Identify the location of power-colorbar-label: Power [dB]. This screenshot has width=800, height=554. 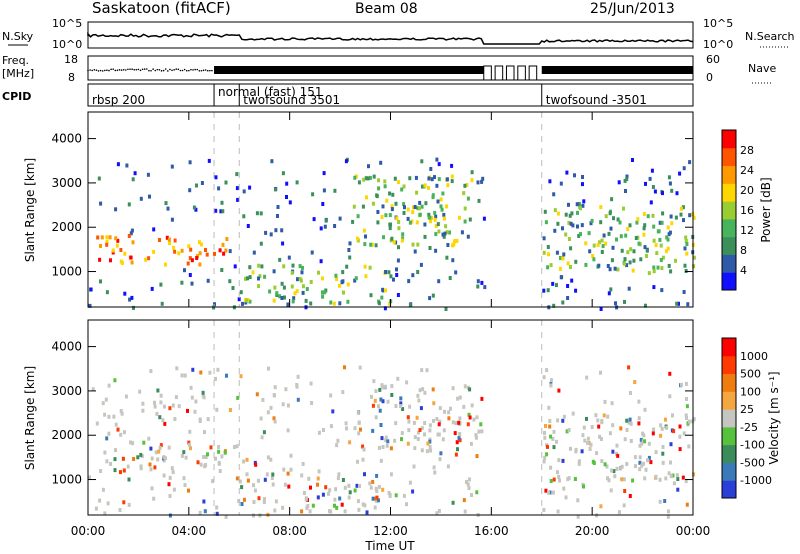
(766, 209).